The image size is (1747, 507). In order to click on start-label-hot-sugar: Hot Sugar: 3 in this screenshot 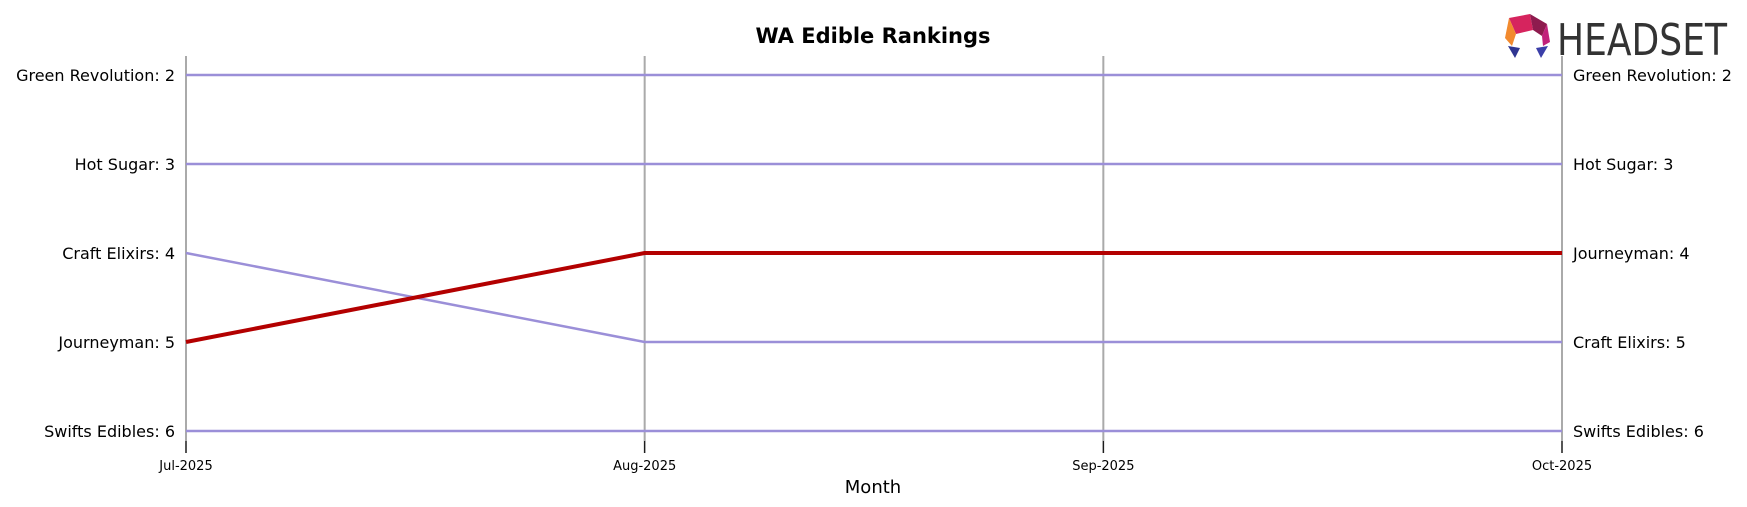, I will do `click(125, 164)`.